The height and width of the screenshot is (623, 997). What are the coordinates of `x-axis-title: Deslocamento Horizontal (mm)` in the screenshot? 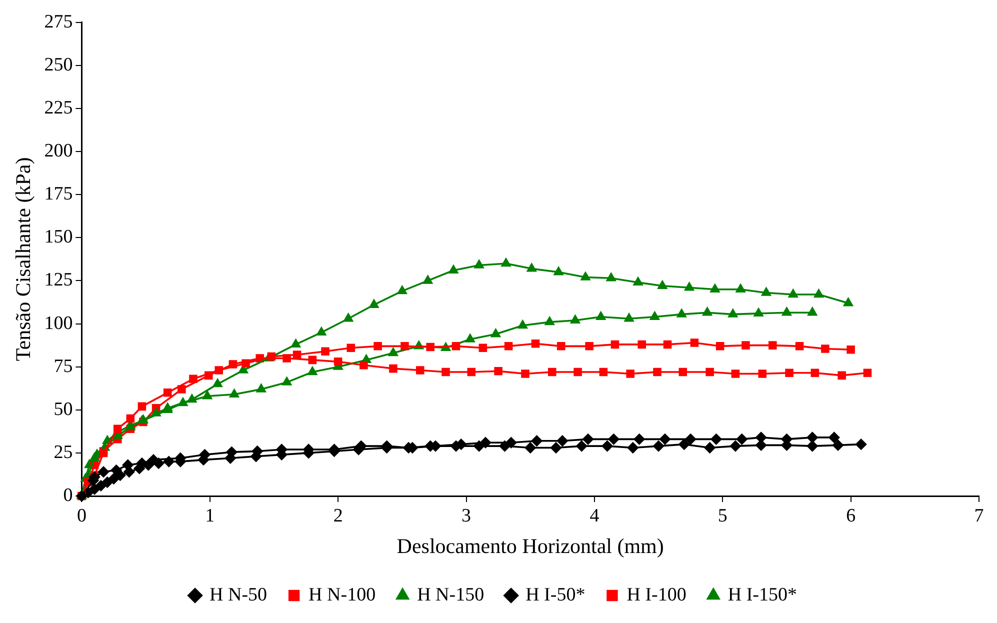 It's located at (530, 546).